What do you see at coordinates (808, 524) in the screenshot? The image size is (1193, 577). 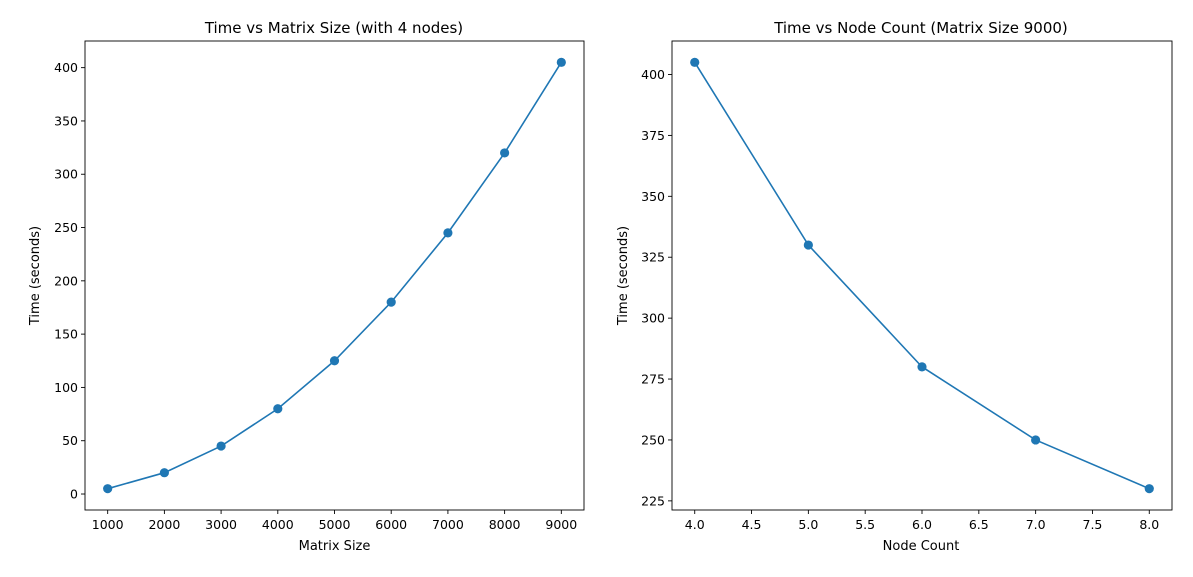 I see `x-tick-label: 5.0` at bounding box center [808, 524].